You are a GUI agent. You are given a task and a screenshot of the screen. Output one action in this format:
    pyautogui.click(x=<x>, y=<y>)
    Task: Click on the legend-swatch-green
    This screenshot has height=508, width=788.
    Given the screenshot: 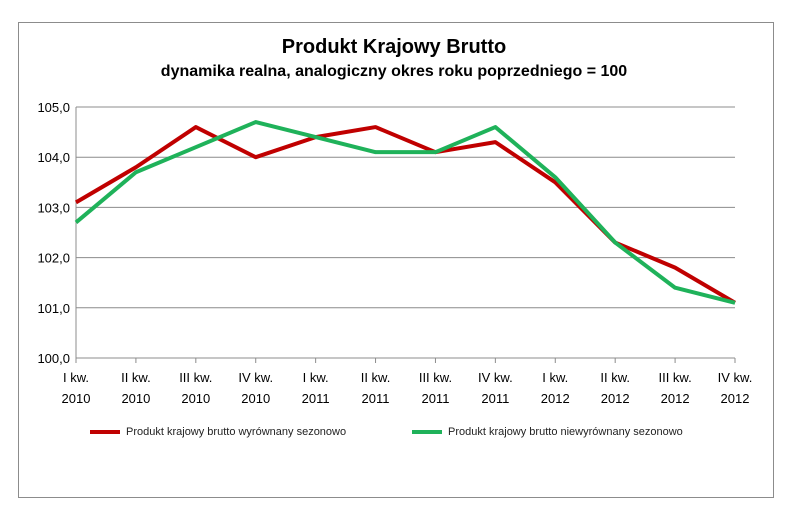 What is the action you would take?
    pyautogui.click(x=427, y=432)
    